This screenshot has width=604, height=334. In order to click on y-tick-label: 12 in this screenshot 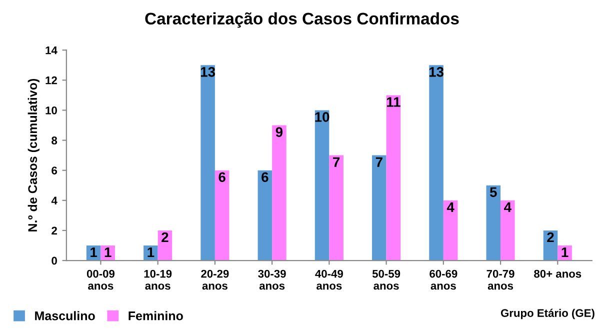, I will do `click(51, 80)`.